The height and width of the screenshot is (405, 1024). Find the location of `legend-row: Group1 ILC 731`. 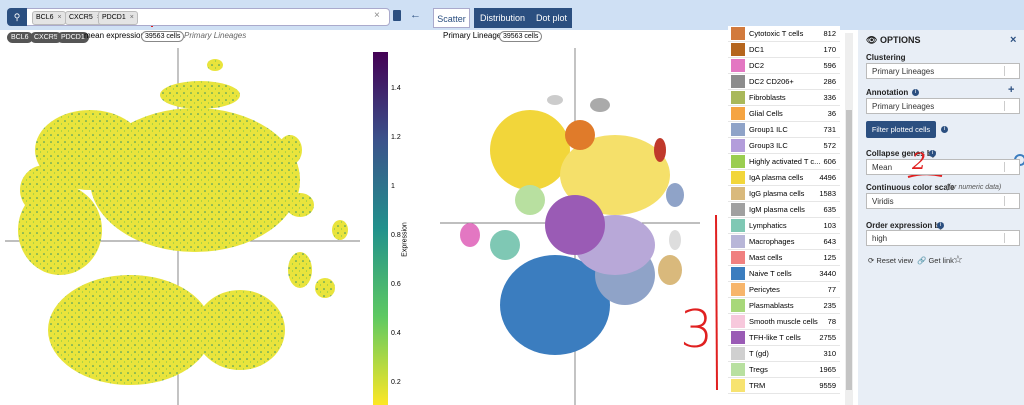

legend-row: Group1 ILC 731 is located at coordinates (784, 130).